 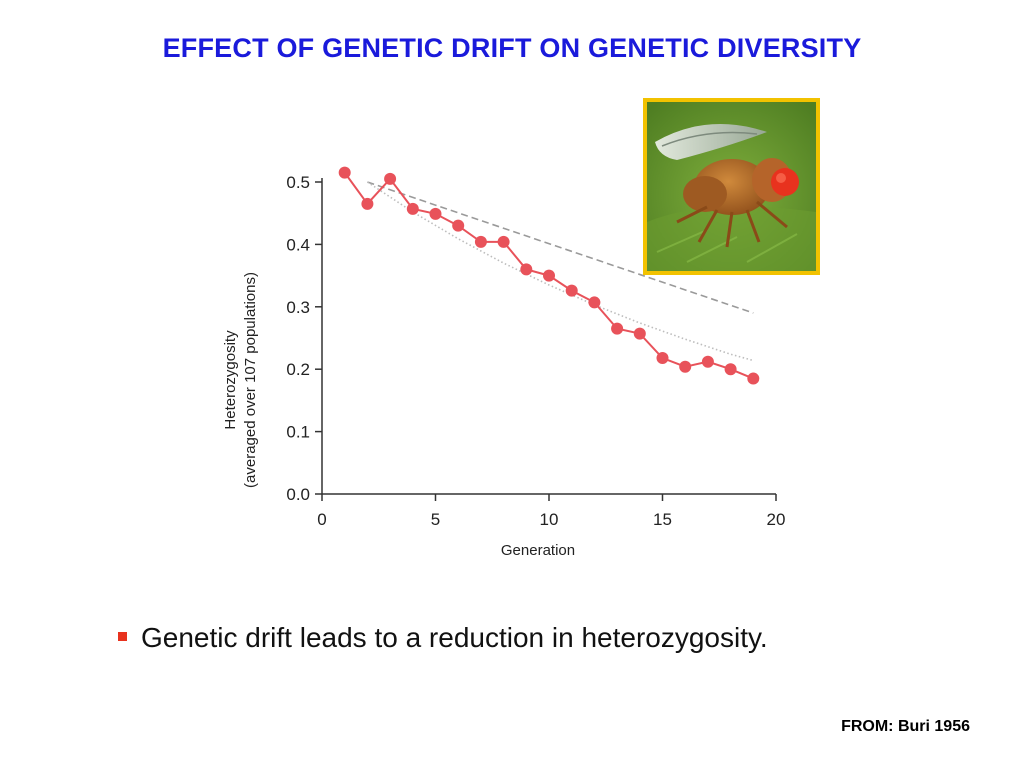 I want to click on fruit-fly-image, so click(x=731, y=186).